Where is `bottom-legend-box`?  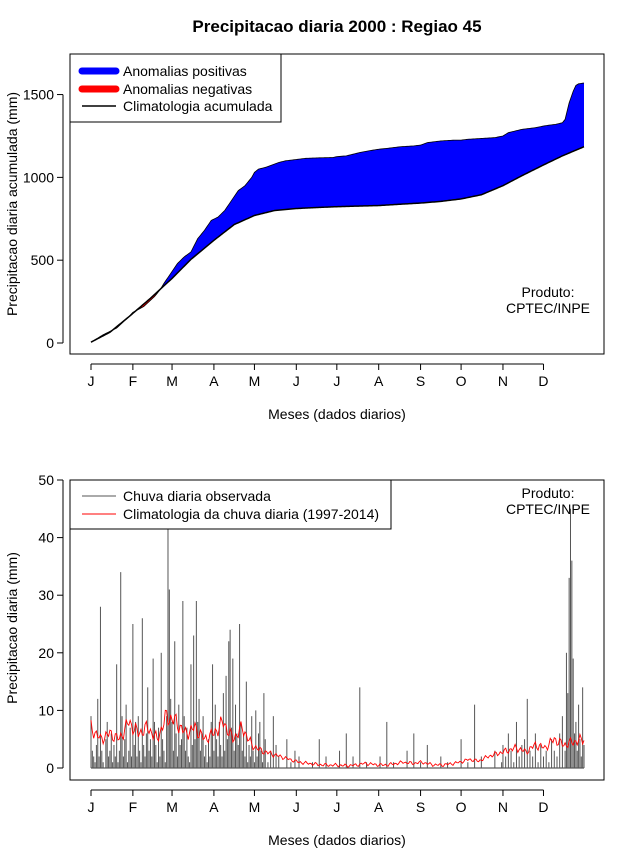 bottom-legend-box is located at coordinates (230, 504).